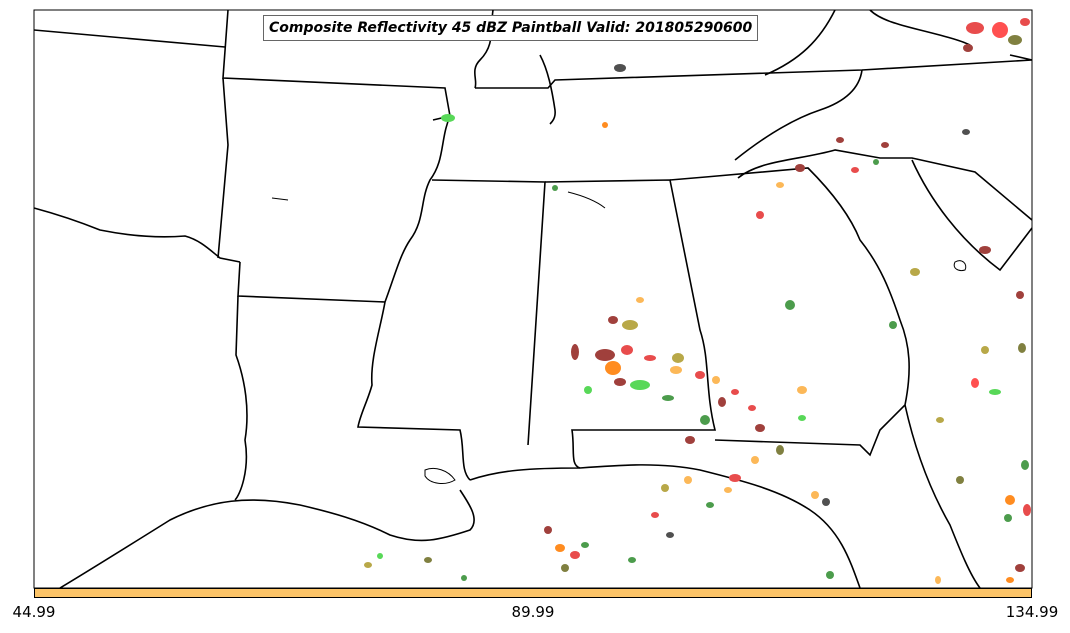 This screenshot has width=1070, height=633. What do you see at coordinates (533, 612) in the screenshot?
I see `colorbar-tick-mid: 89.99` at bounding box center [533, 612].